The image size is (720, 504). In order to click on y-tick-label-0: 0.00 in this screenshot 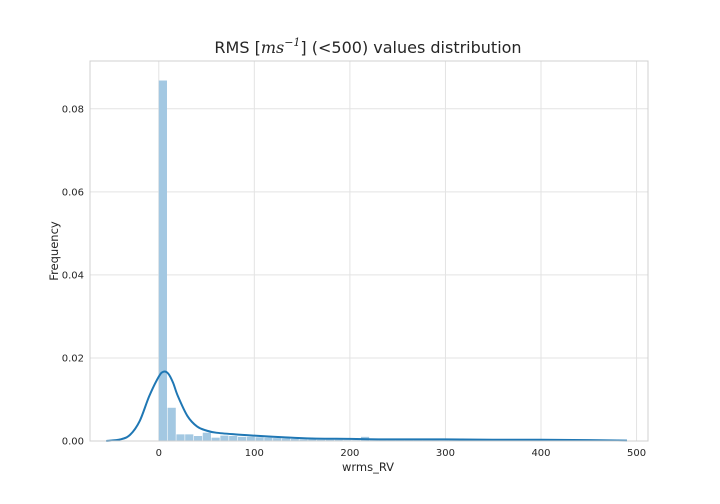, I will do `click(73, 442)`.